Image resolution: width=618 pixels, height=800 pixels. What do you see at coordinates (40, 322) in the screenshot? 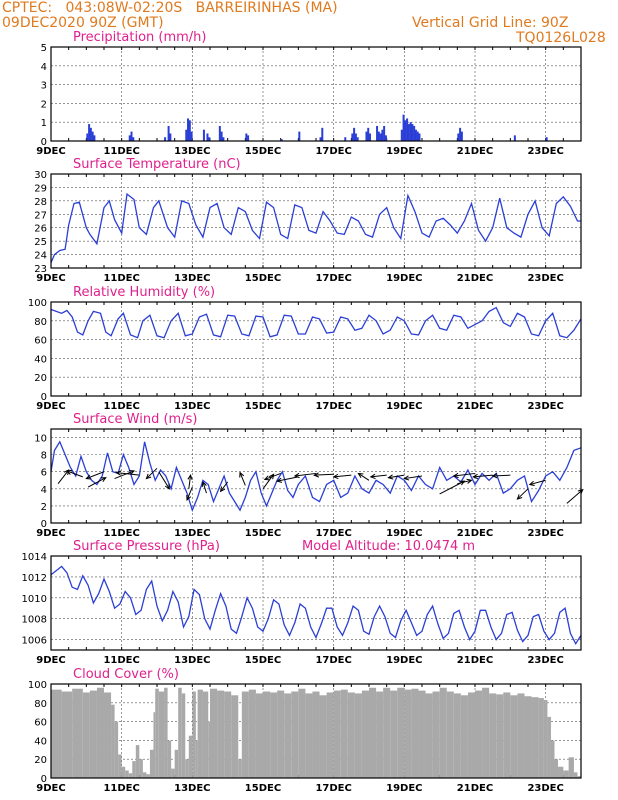
I see `y-tick-label: 80` at bounding box center [40, 322].